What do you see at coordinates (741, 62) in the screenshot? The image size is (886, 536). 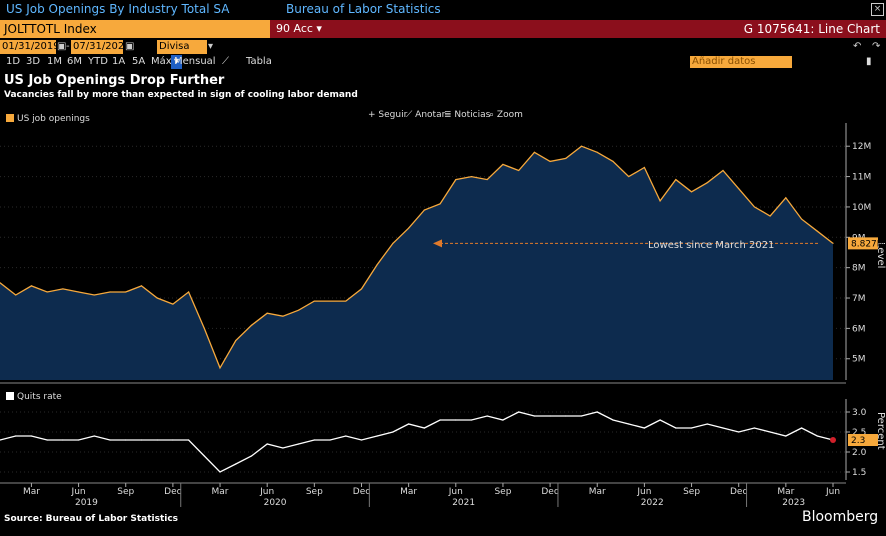 I see `add-data-input: Añadir datos` at bounding box center [741, 62].